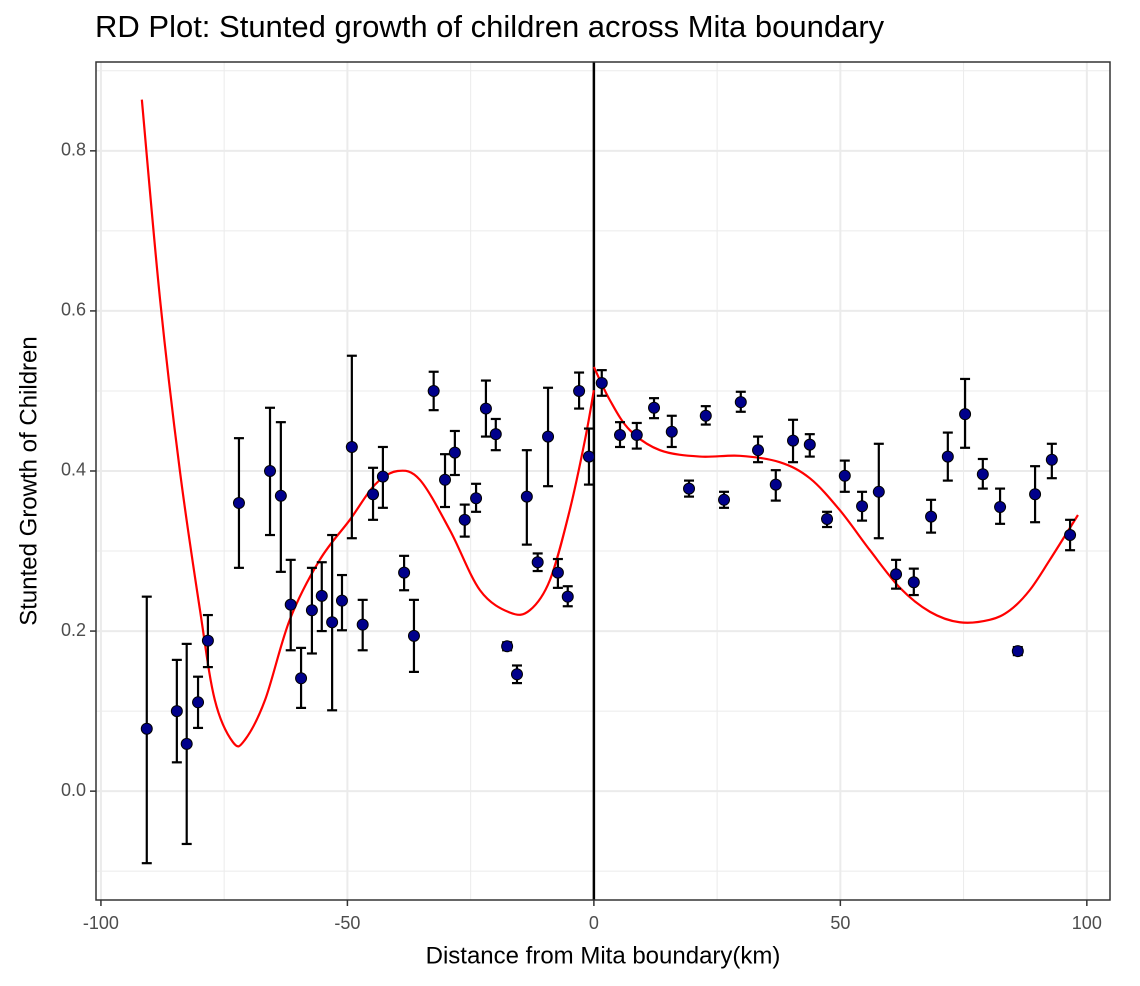  I want to click on y-tick-label: 0.6, so click(73, 310).